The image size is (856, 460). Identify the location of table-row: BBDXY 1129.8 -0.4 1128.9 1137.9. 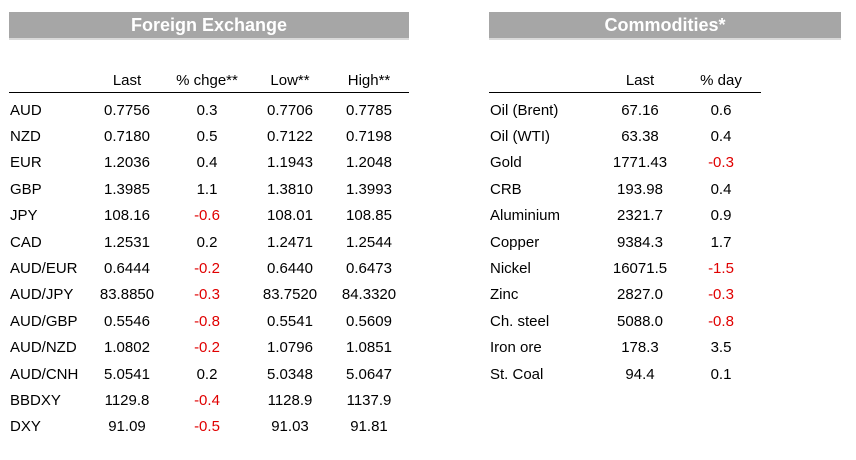
(209, 400).